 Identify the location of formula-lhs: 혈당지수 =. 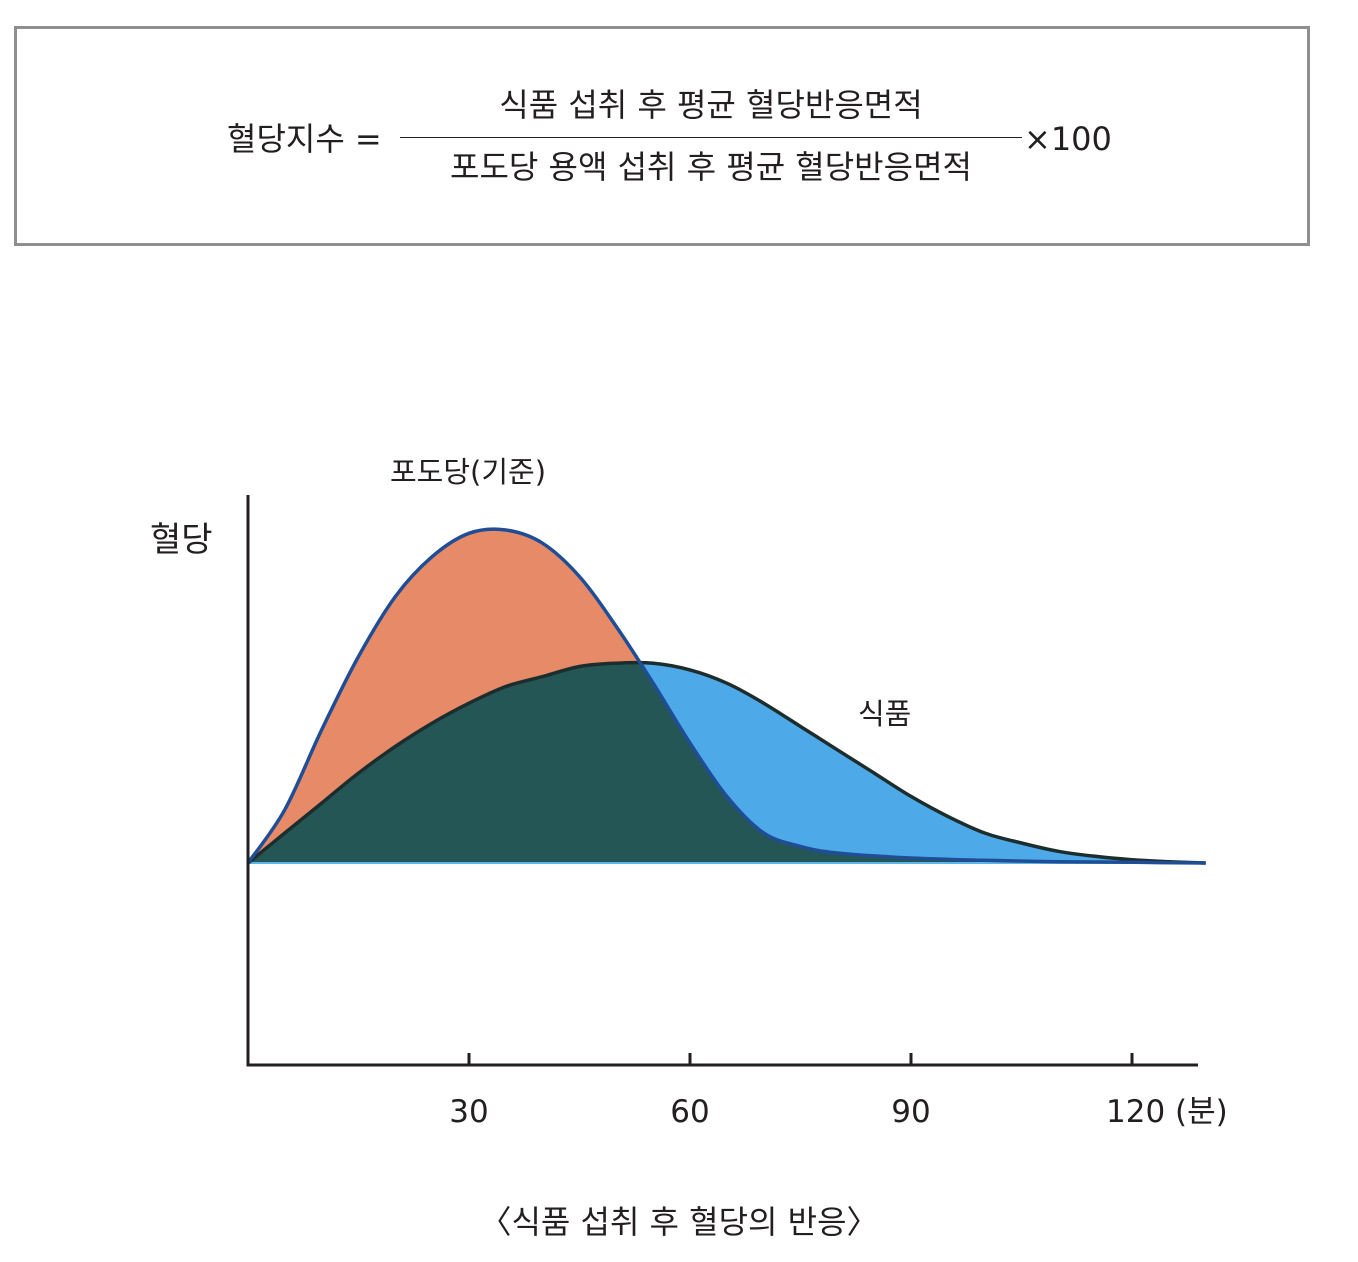
(304, 139).